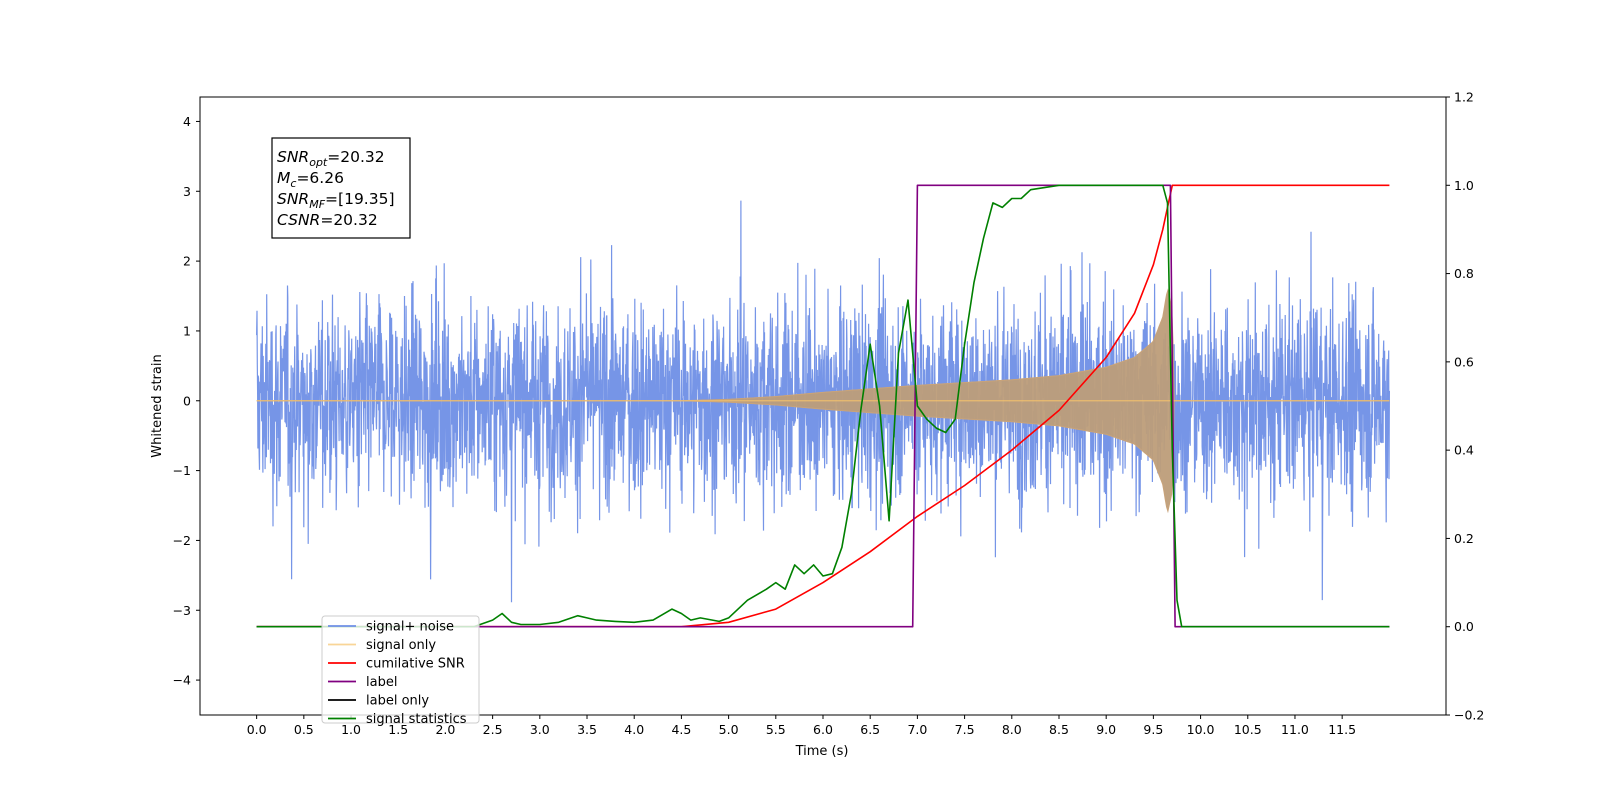 This screenshot has height=800, width=1600. What do you see at coordinates (157, 405) in the screenshot?
I see `y-axis-label: Whitened strain` at bounding box center [157, 405].